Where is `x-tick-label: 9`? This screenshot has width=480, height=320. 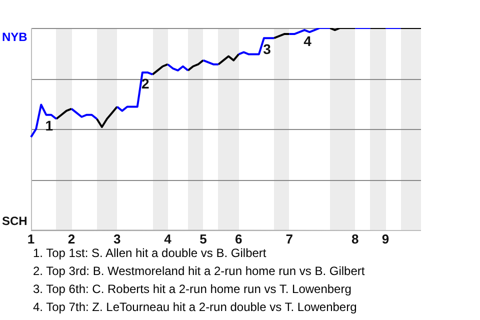 x-tick-label: 9 is located at coordinates (386, 238).